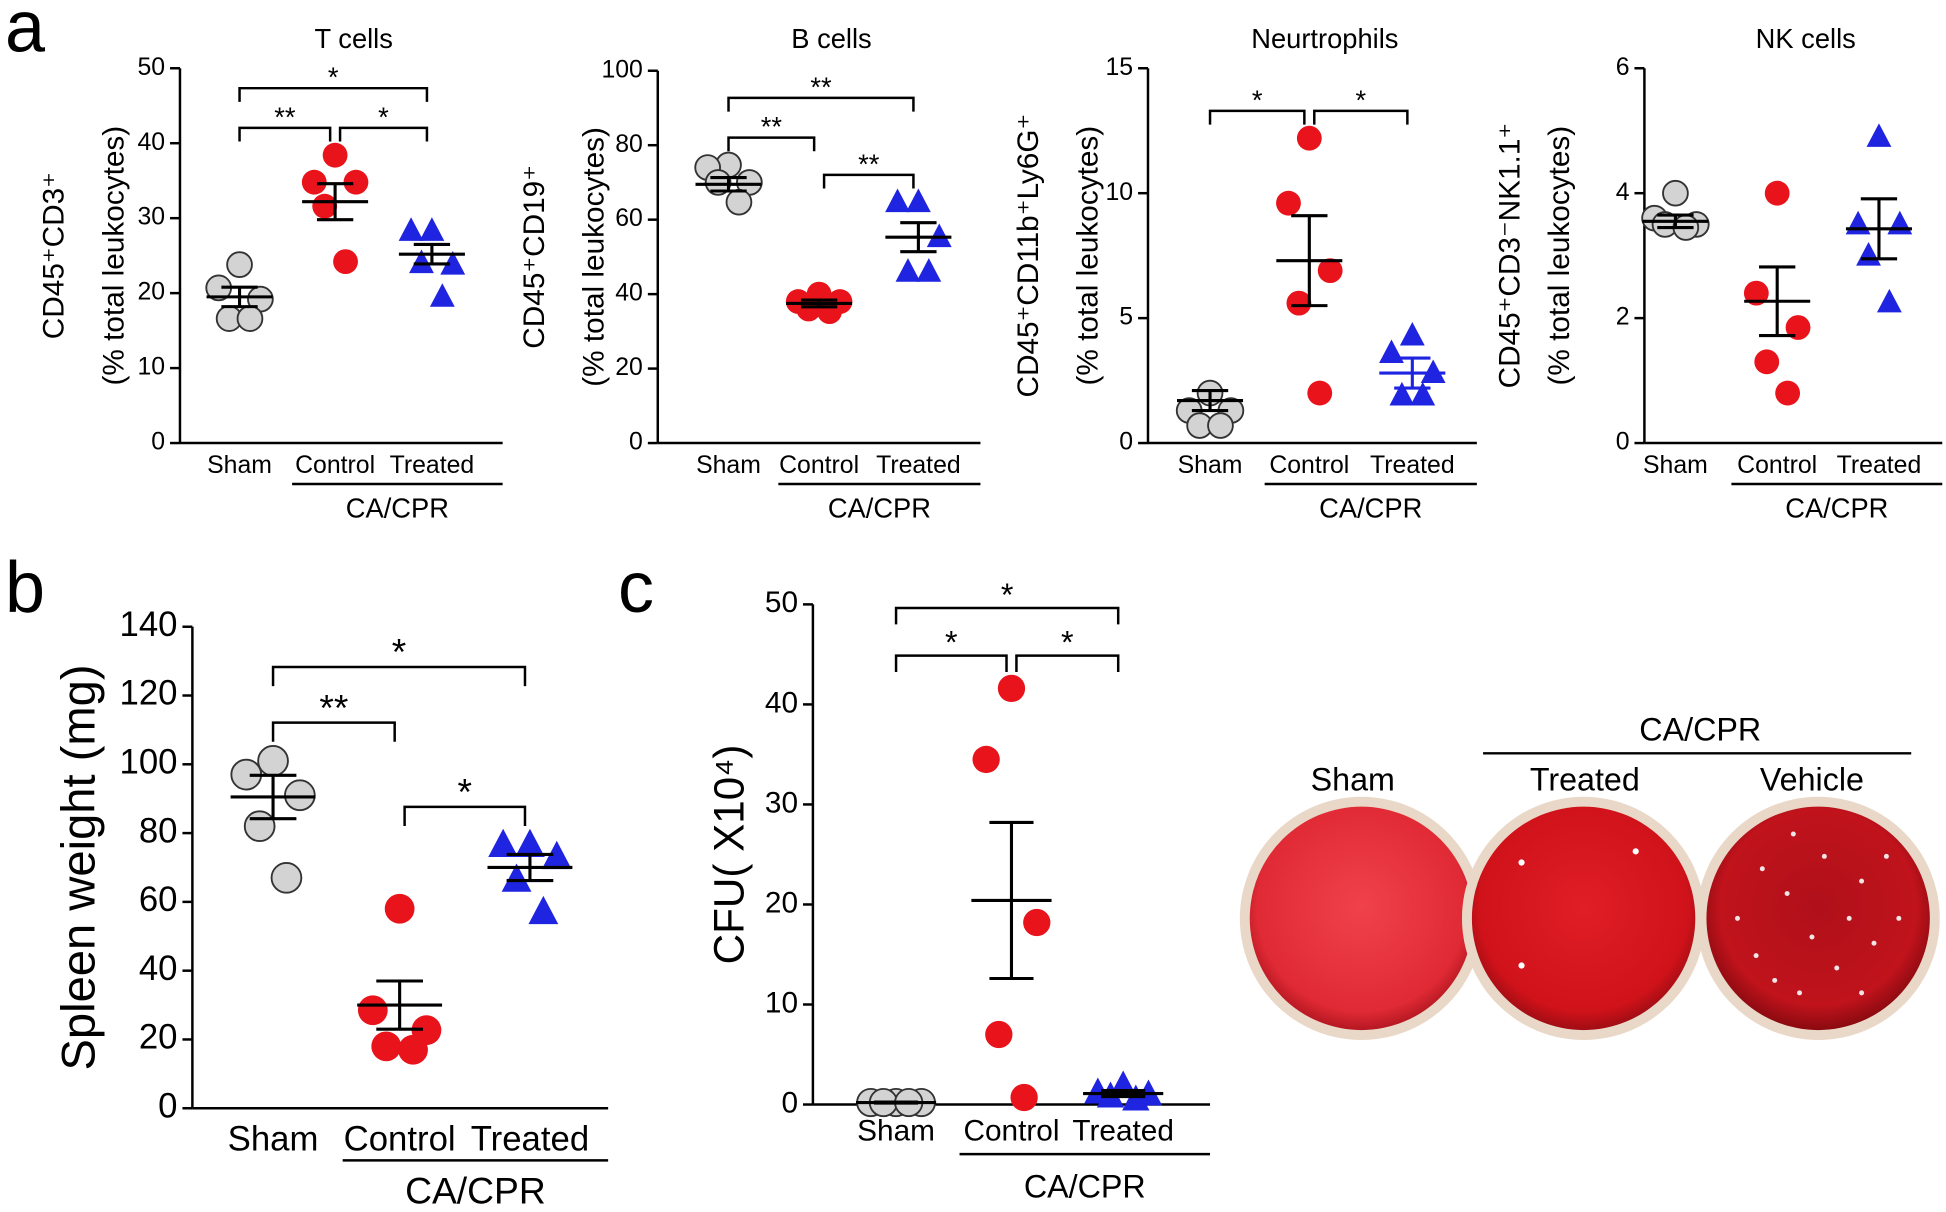 The image size is (1946, 1212). I want to click on y-axis-label: CD45⁺CD11b⁺Ly6G⁺, so click(1028, 256).